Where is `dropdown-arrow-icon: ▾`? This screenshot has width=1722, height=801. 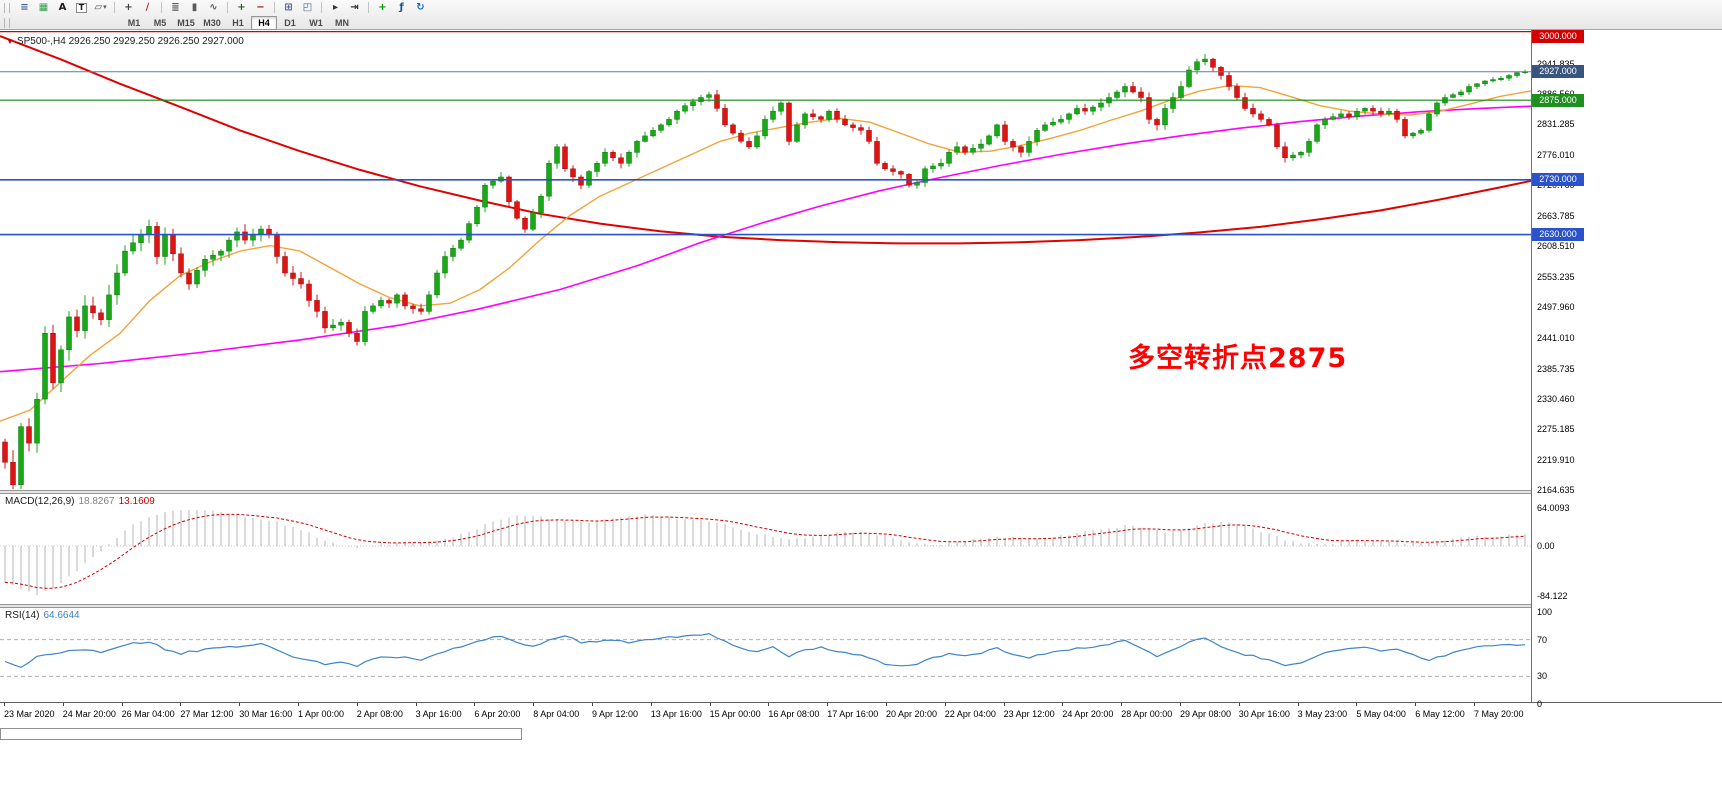 dropdown-arrow-icon: ▾ is located at coordinates (105, 7).